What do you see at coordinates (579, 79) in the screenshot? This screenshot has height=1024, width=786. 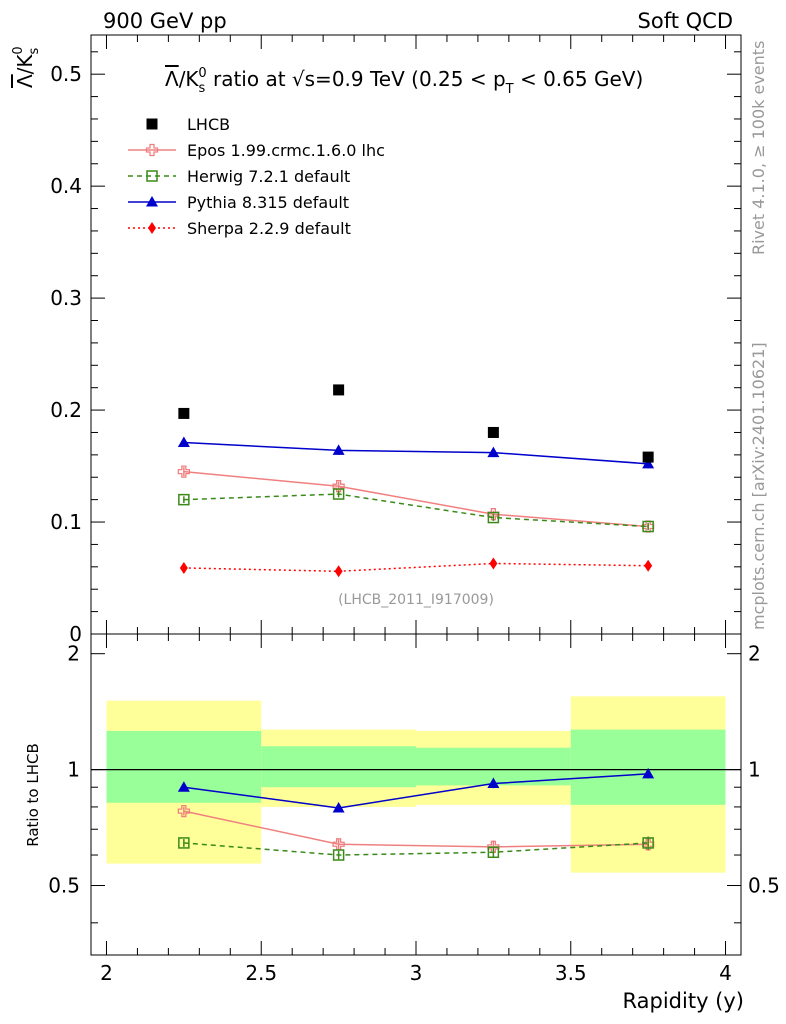 I see `title-end: < 0.65 GeV)` at bounding box center [579, 79].